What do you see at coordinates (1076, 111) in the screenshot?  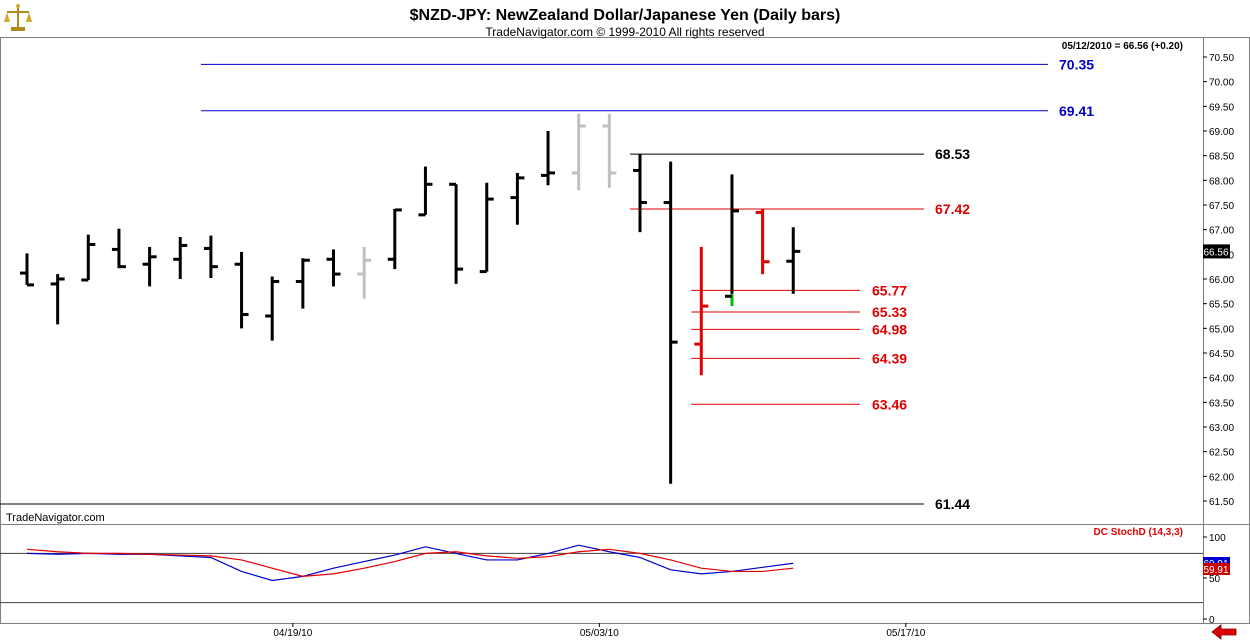 I see `level-label: 69.41` at bounding box center [1076, 111].